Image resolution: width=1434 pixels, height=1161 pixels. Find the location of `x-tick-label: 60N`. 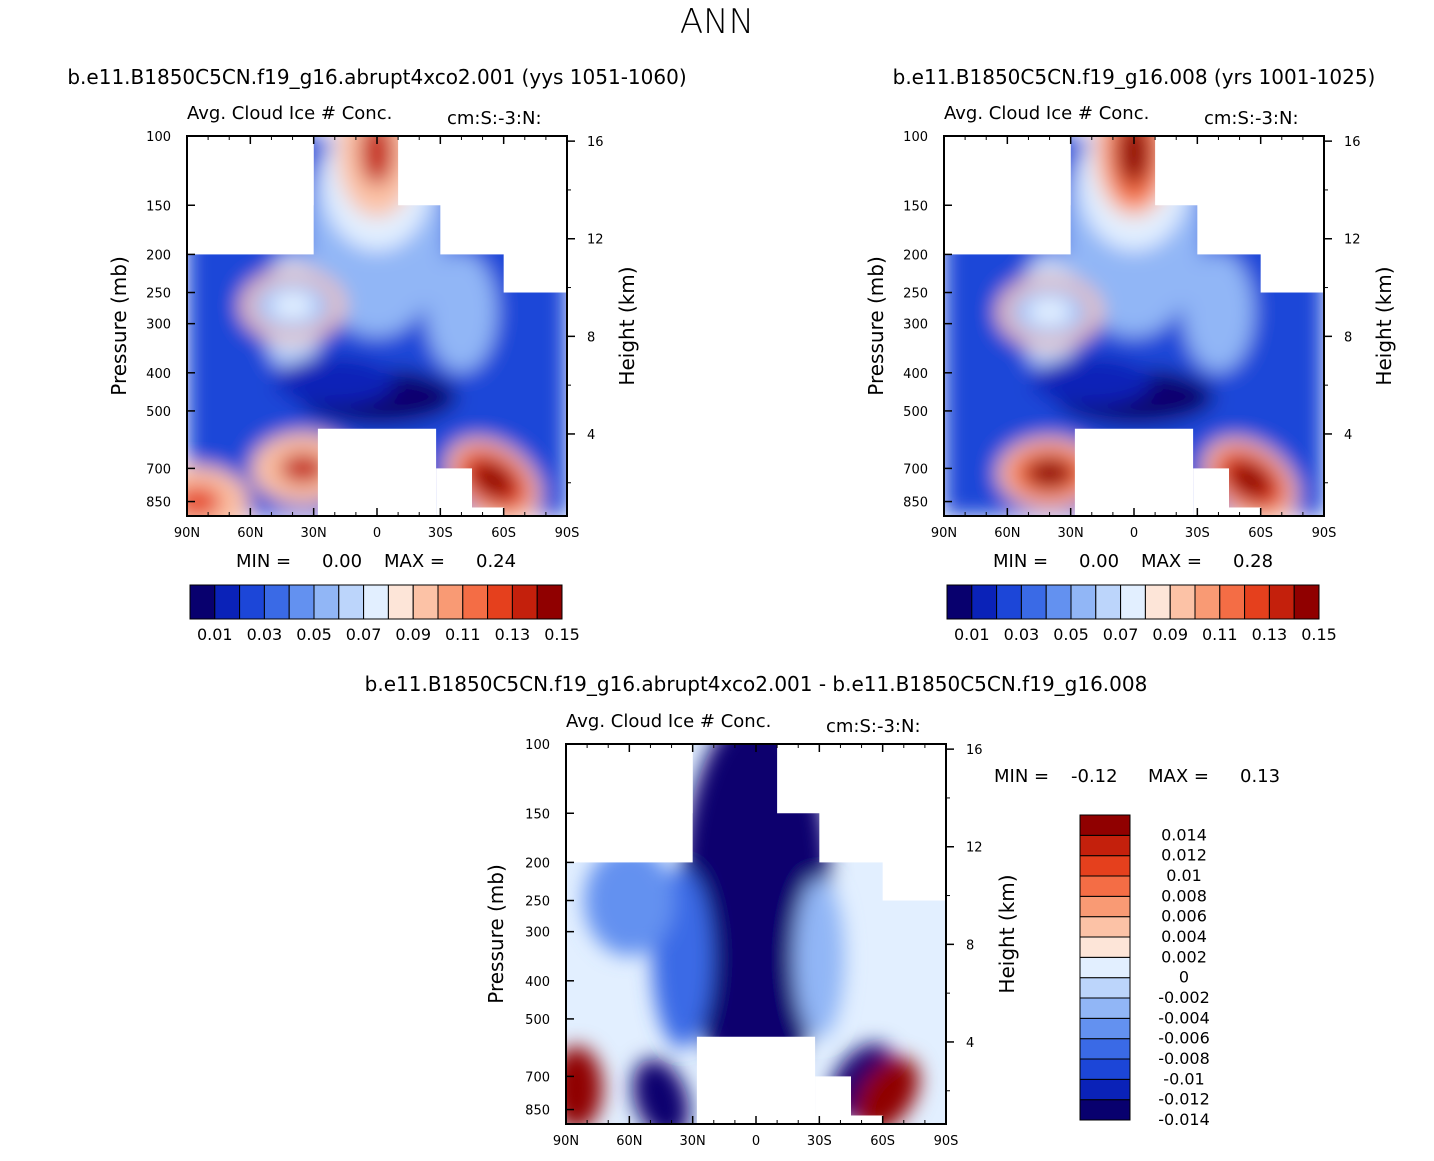

x-tick-label: 60N is located at coordinates (250, 533).